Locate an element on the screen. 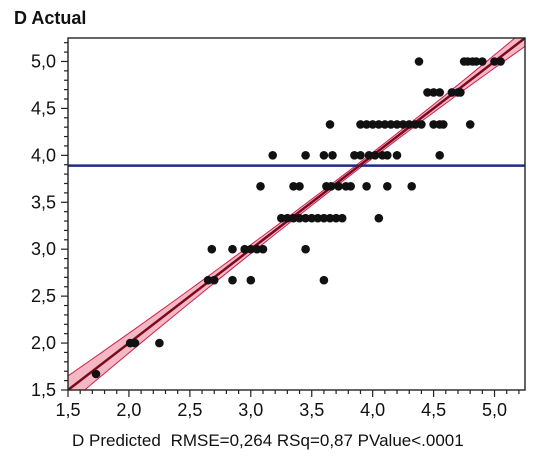 The image size is (550, 465). x-axis-title: D Predicted is located at coordinates (116, 440).